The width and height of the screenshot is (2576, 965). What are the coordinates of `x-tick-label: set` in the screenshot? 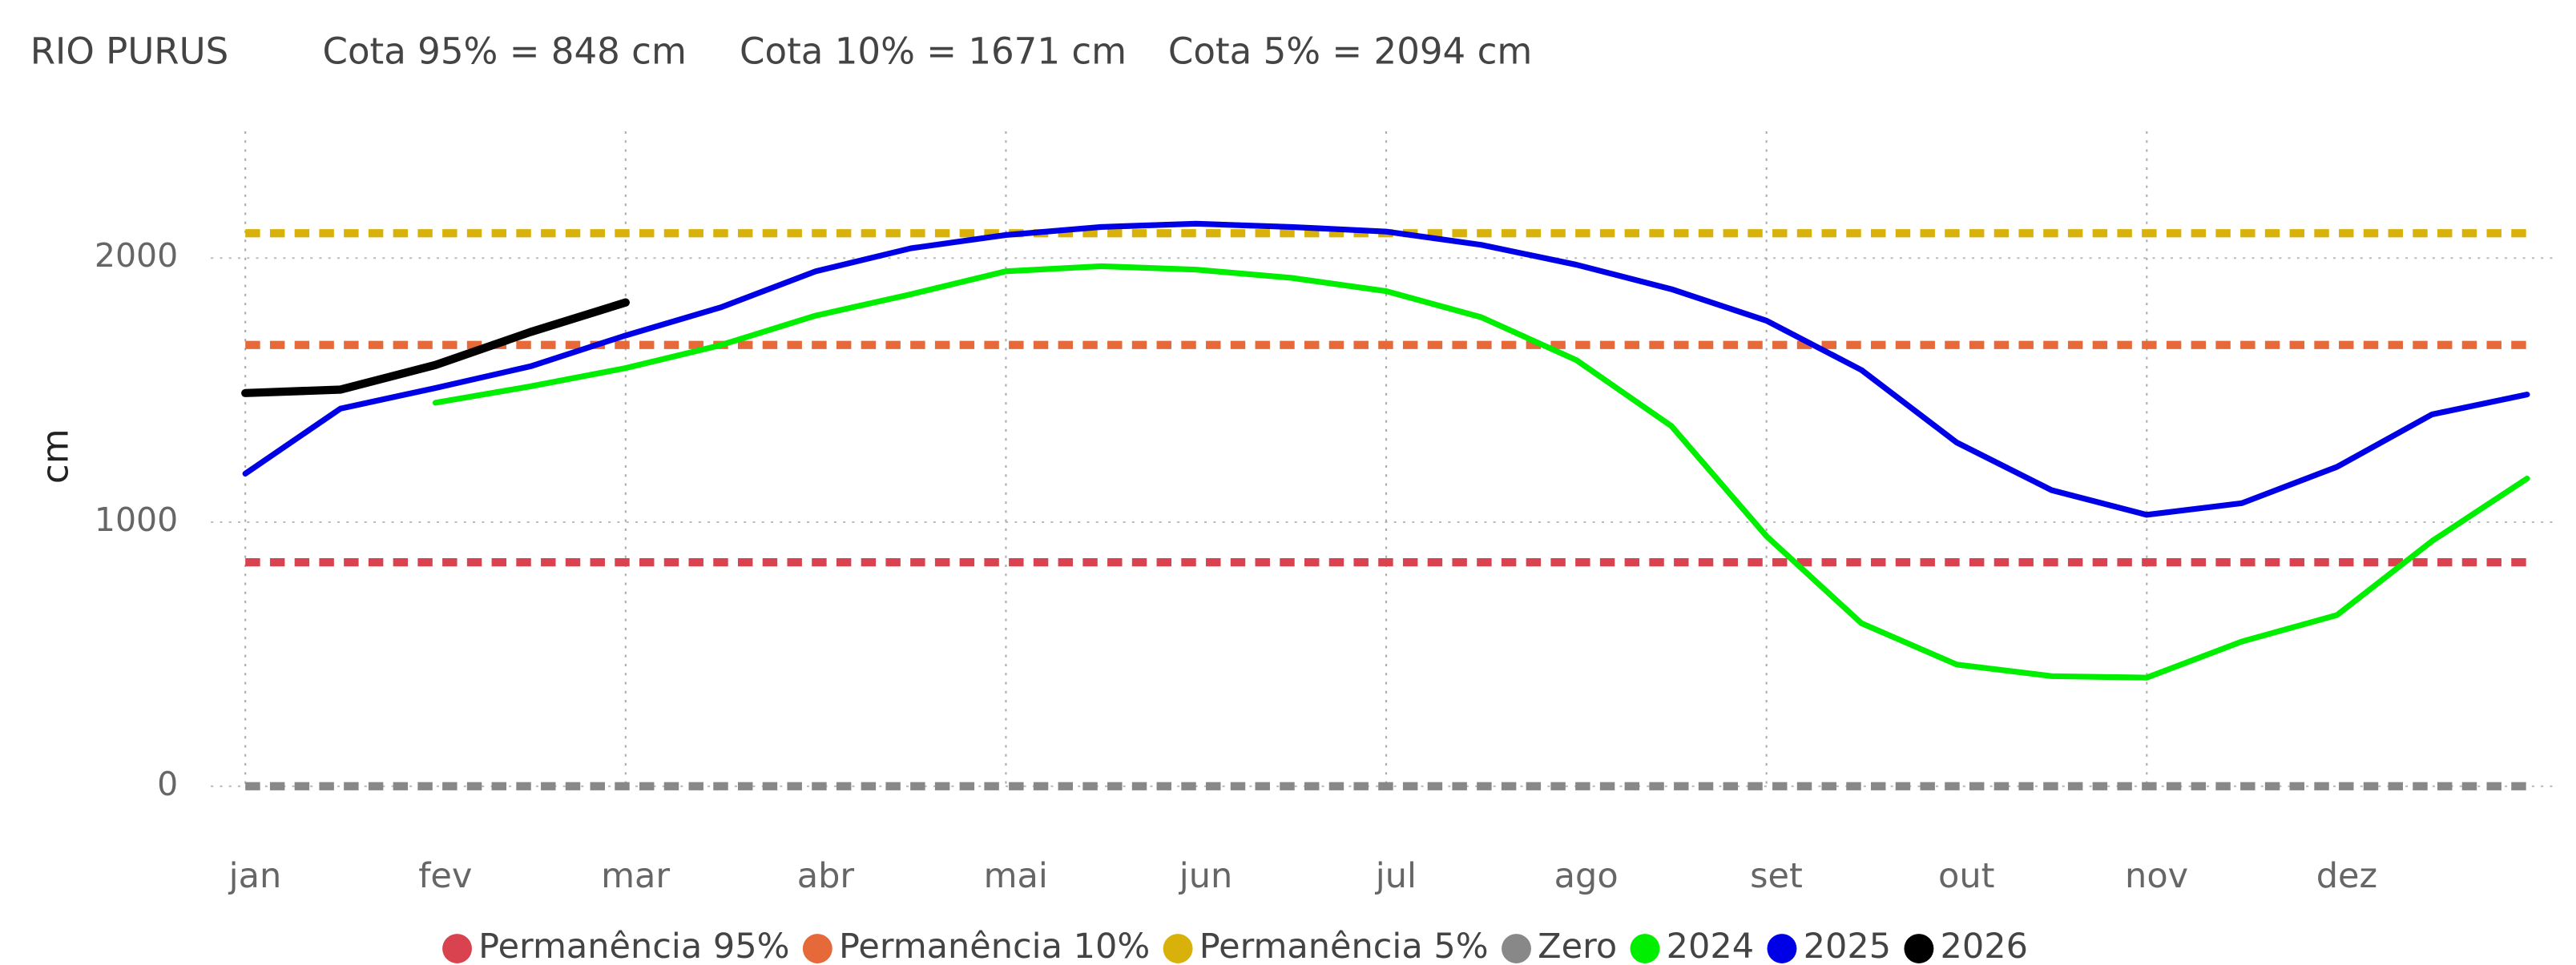 It's located at (1776, 876).